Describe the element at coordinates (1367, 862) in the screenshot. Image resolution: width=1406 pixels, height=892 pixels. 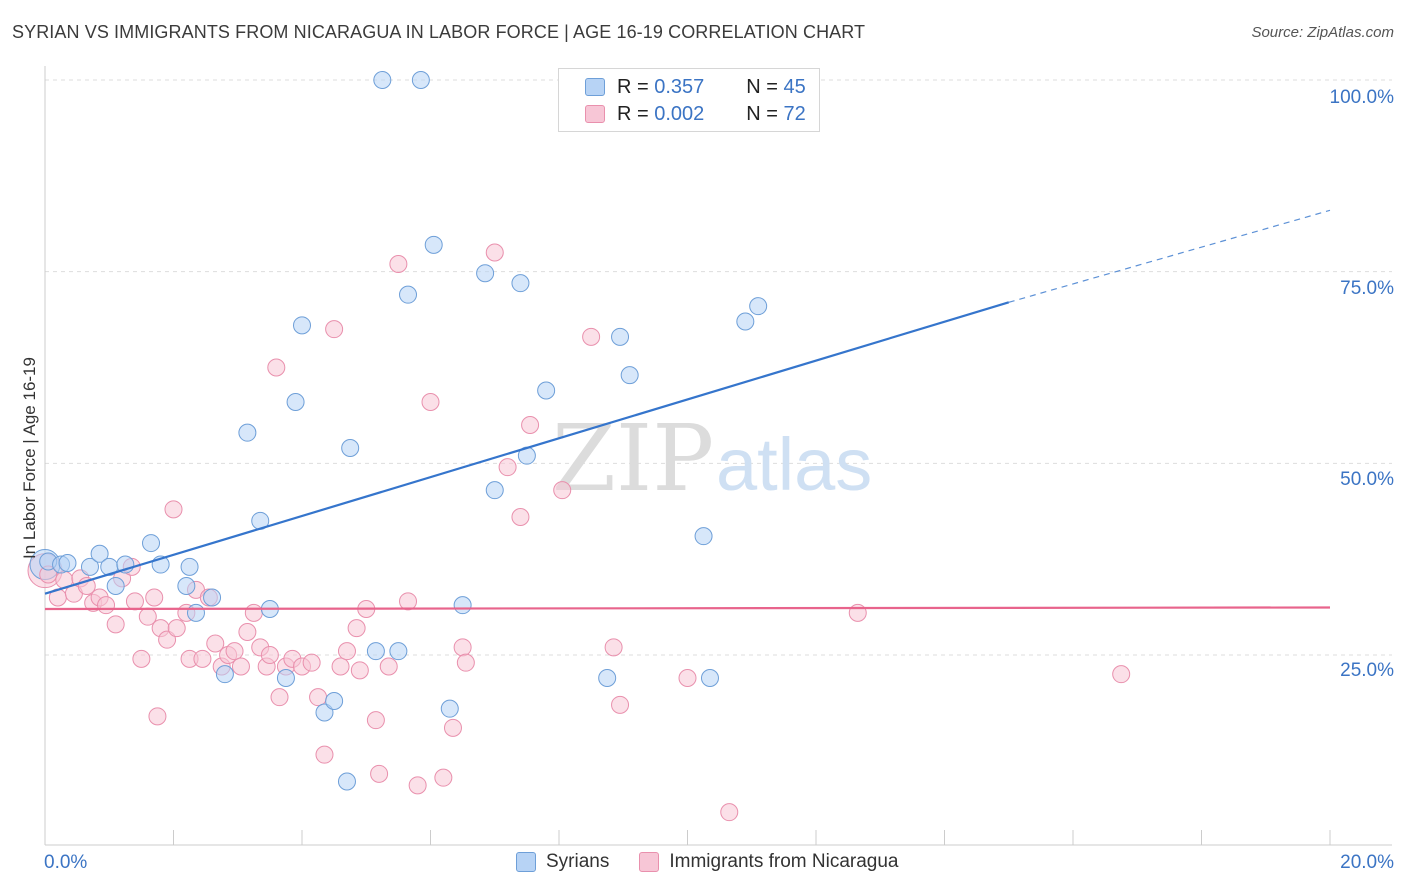
I see `x-tick-label-max: 20.0%` at that location.